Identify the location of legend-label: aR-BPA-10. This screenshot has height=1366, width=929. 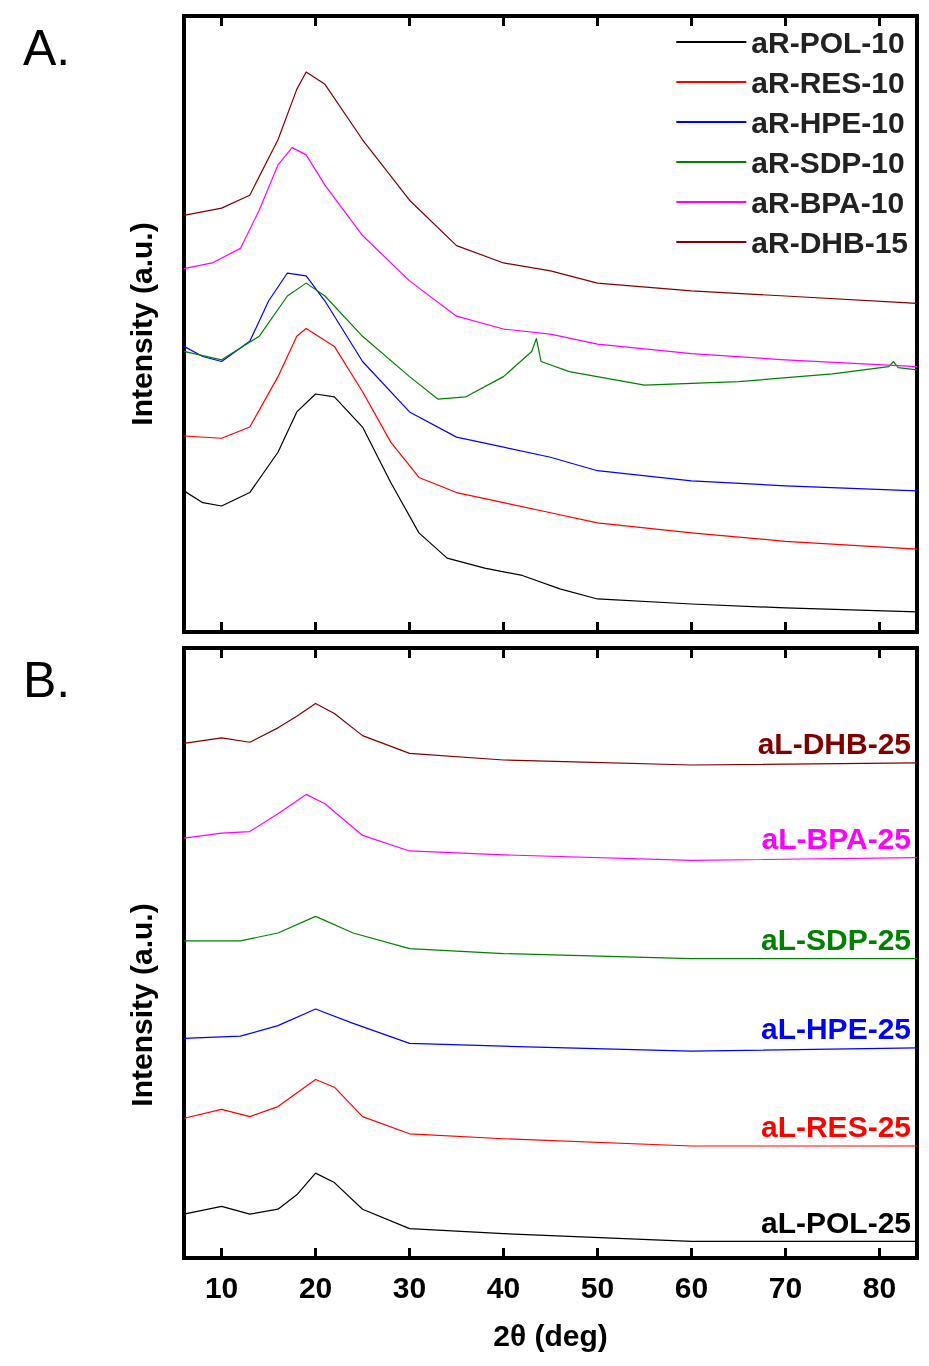
(828, 202).